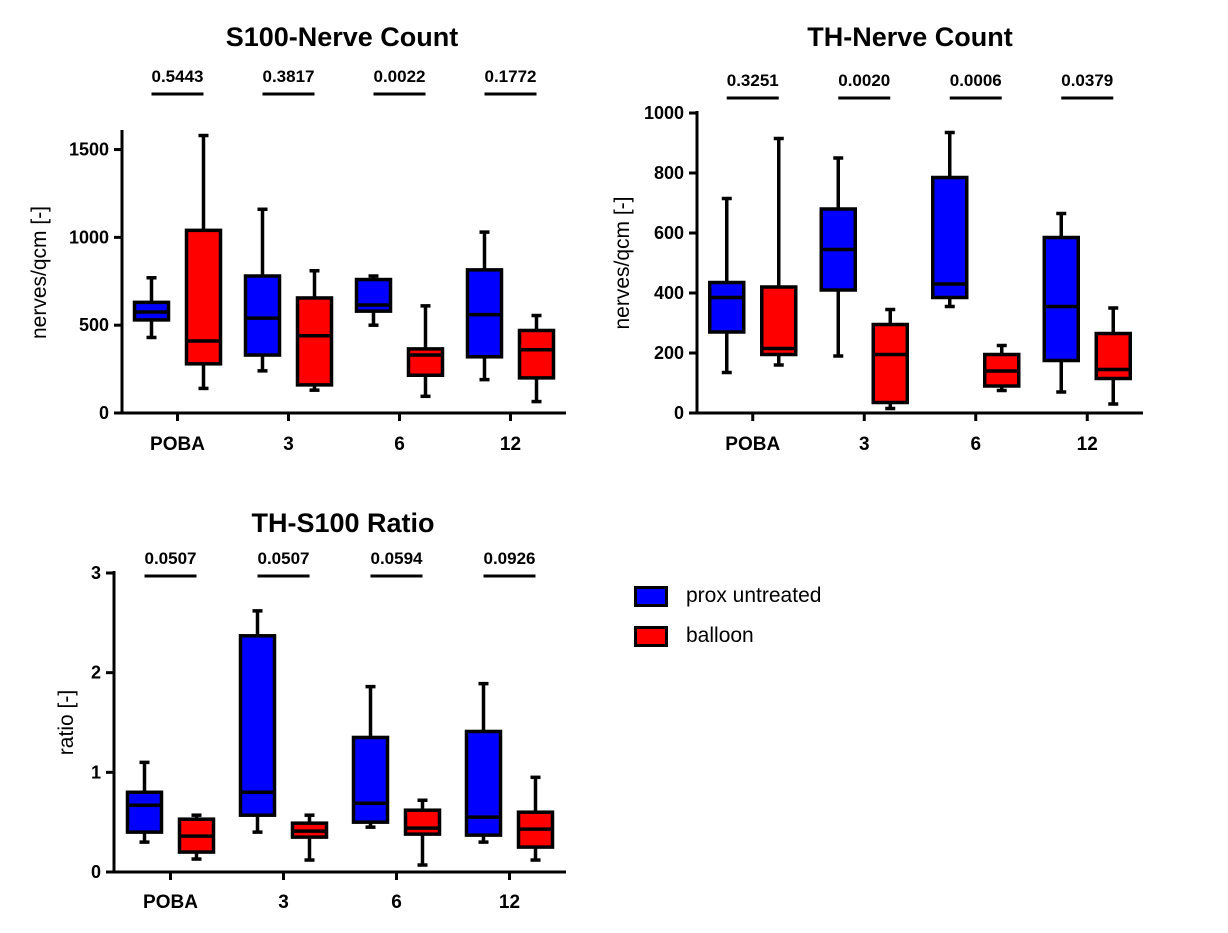 This screenshot has width=1228, height=933. I want to click on legend-swatch-blue, so click(651, 596).